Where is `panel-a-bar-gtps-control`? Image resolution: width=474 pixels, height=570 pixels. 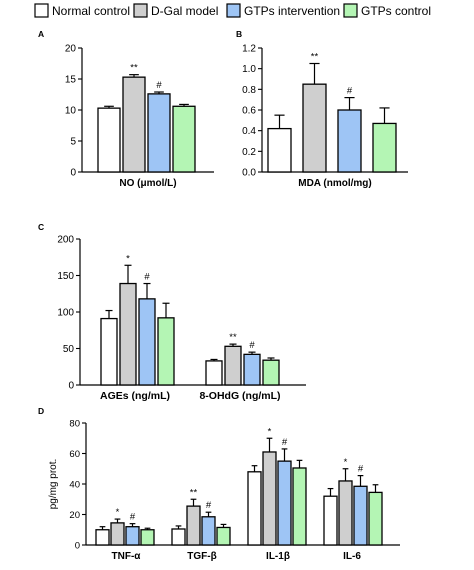
panel-a-bar-gtps-control is located at coordinates (184, 139).